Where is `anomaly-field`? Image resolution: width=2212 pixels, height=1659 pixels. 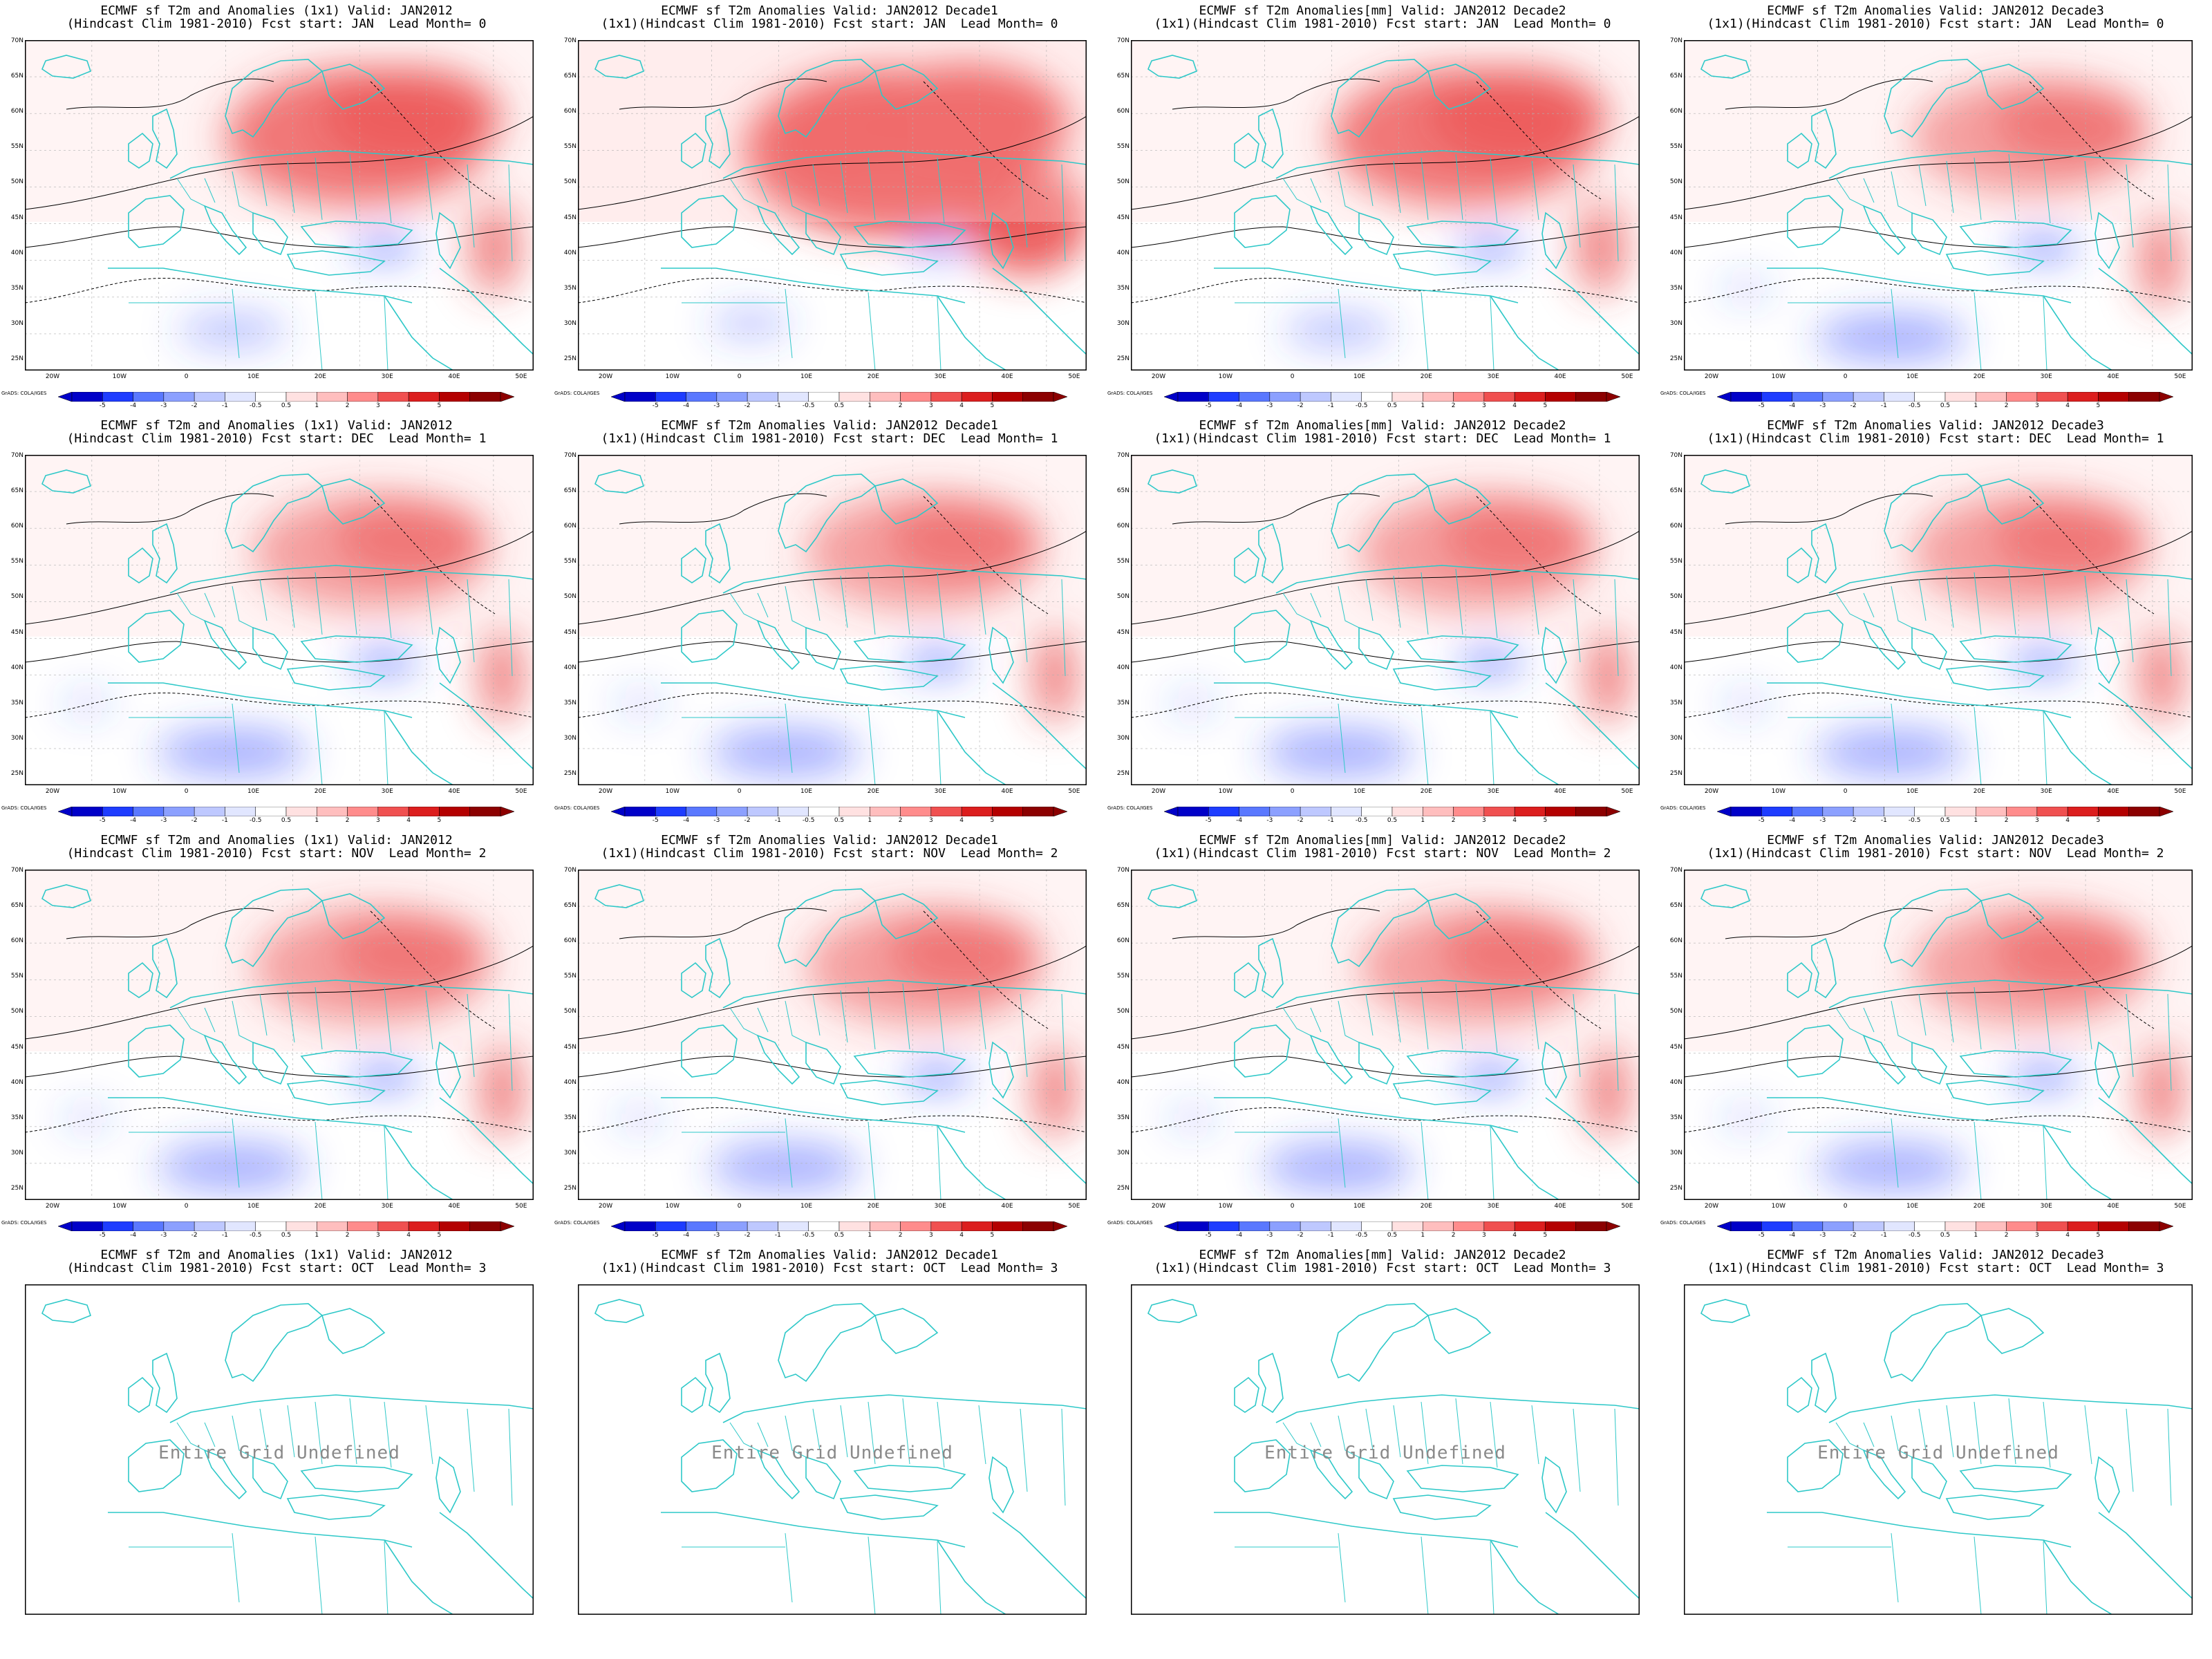
anomaly-field is located at coordinates (1952, 1049).